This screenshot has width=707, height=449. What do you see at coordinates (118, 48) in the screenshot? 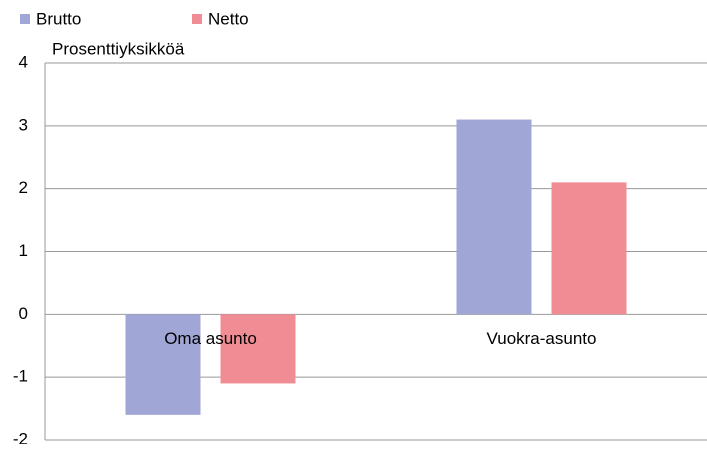
I see `y-axis-label: Prosenttiyksikköä` at bounding box center [118, 48].